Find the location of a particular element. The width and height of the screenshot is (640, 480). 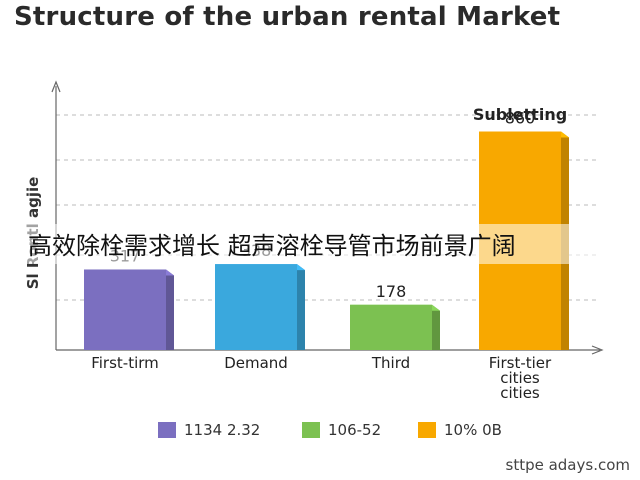

chart-title: Structure of the urban rental Market is located at coordinates (287, 17).